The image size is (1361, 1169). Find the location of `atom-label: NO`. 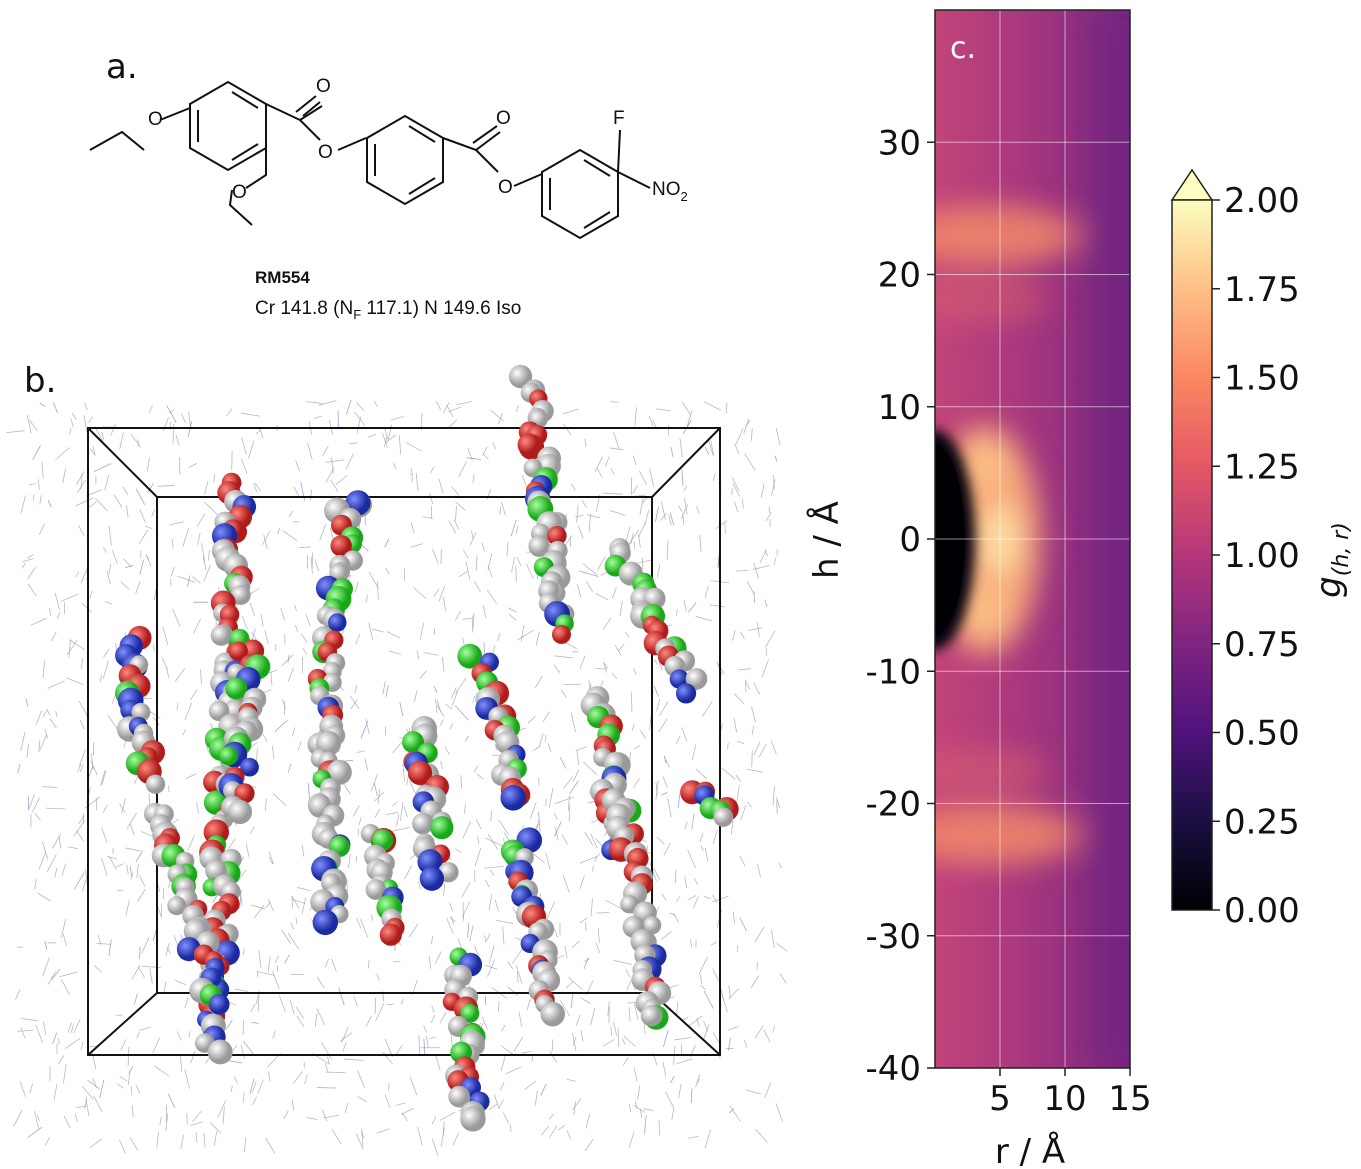

atom-label: NO is located at coordinates (666, 189).